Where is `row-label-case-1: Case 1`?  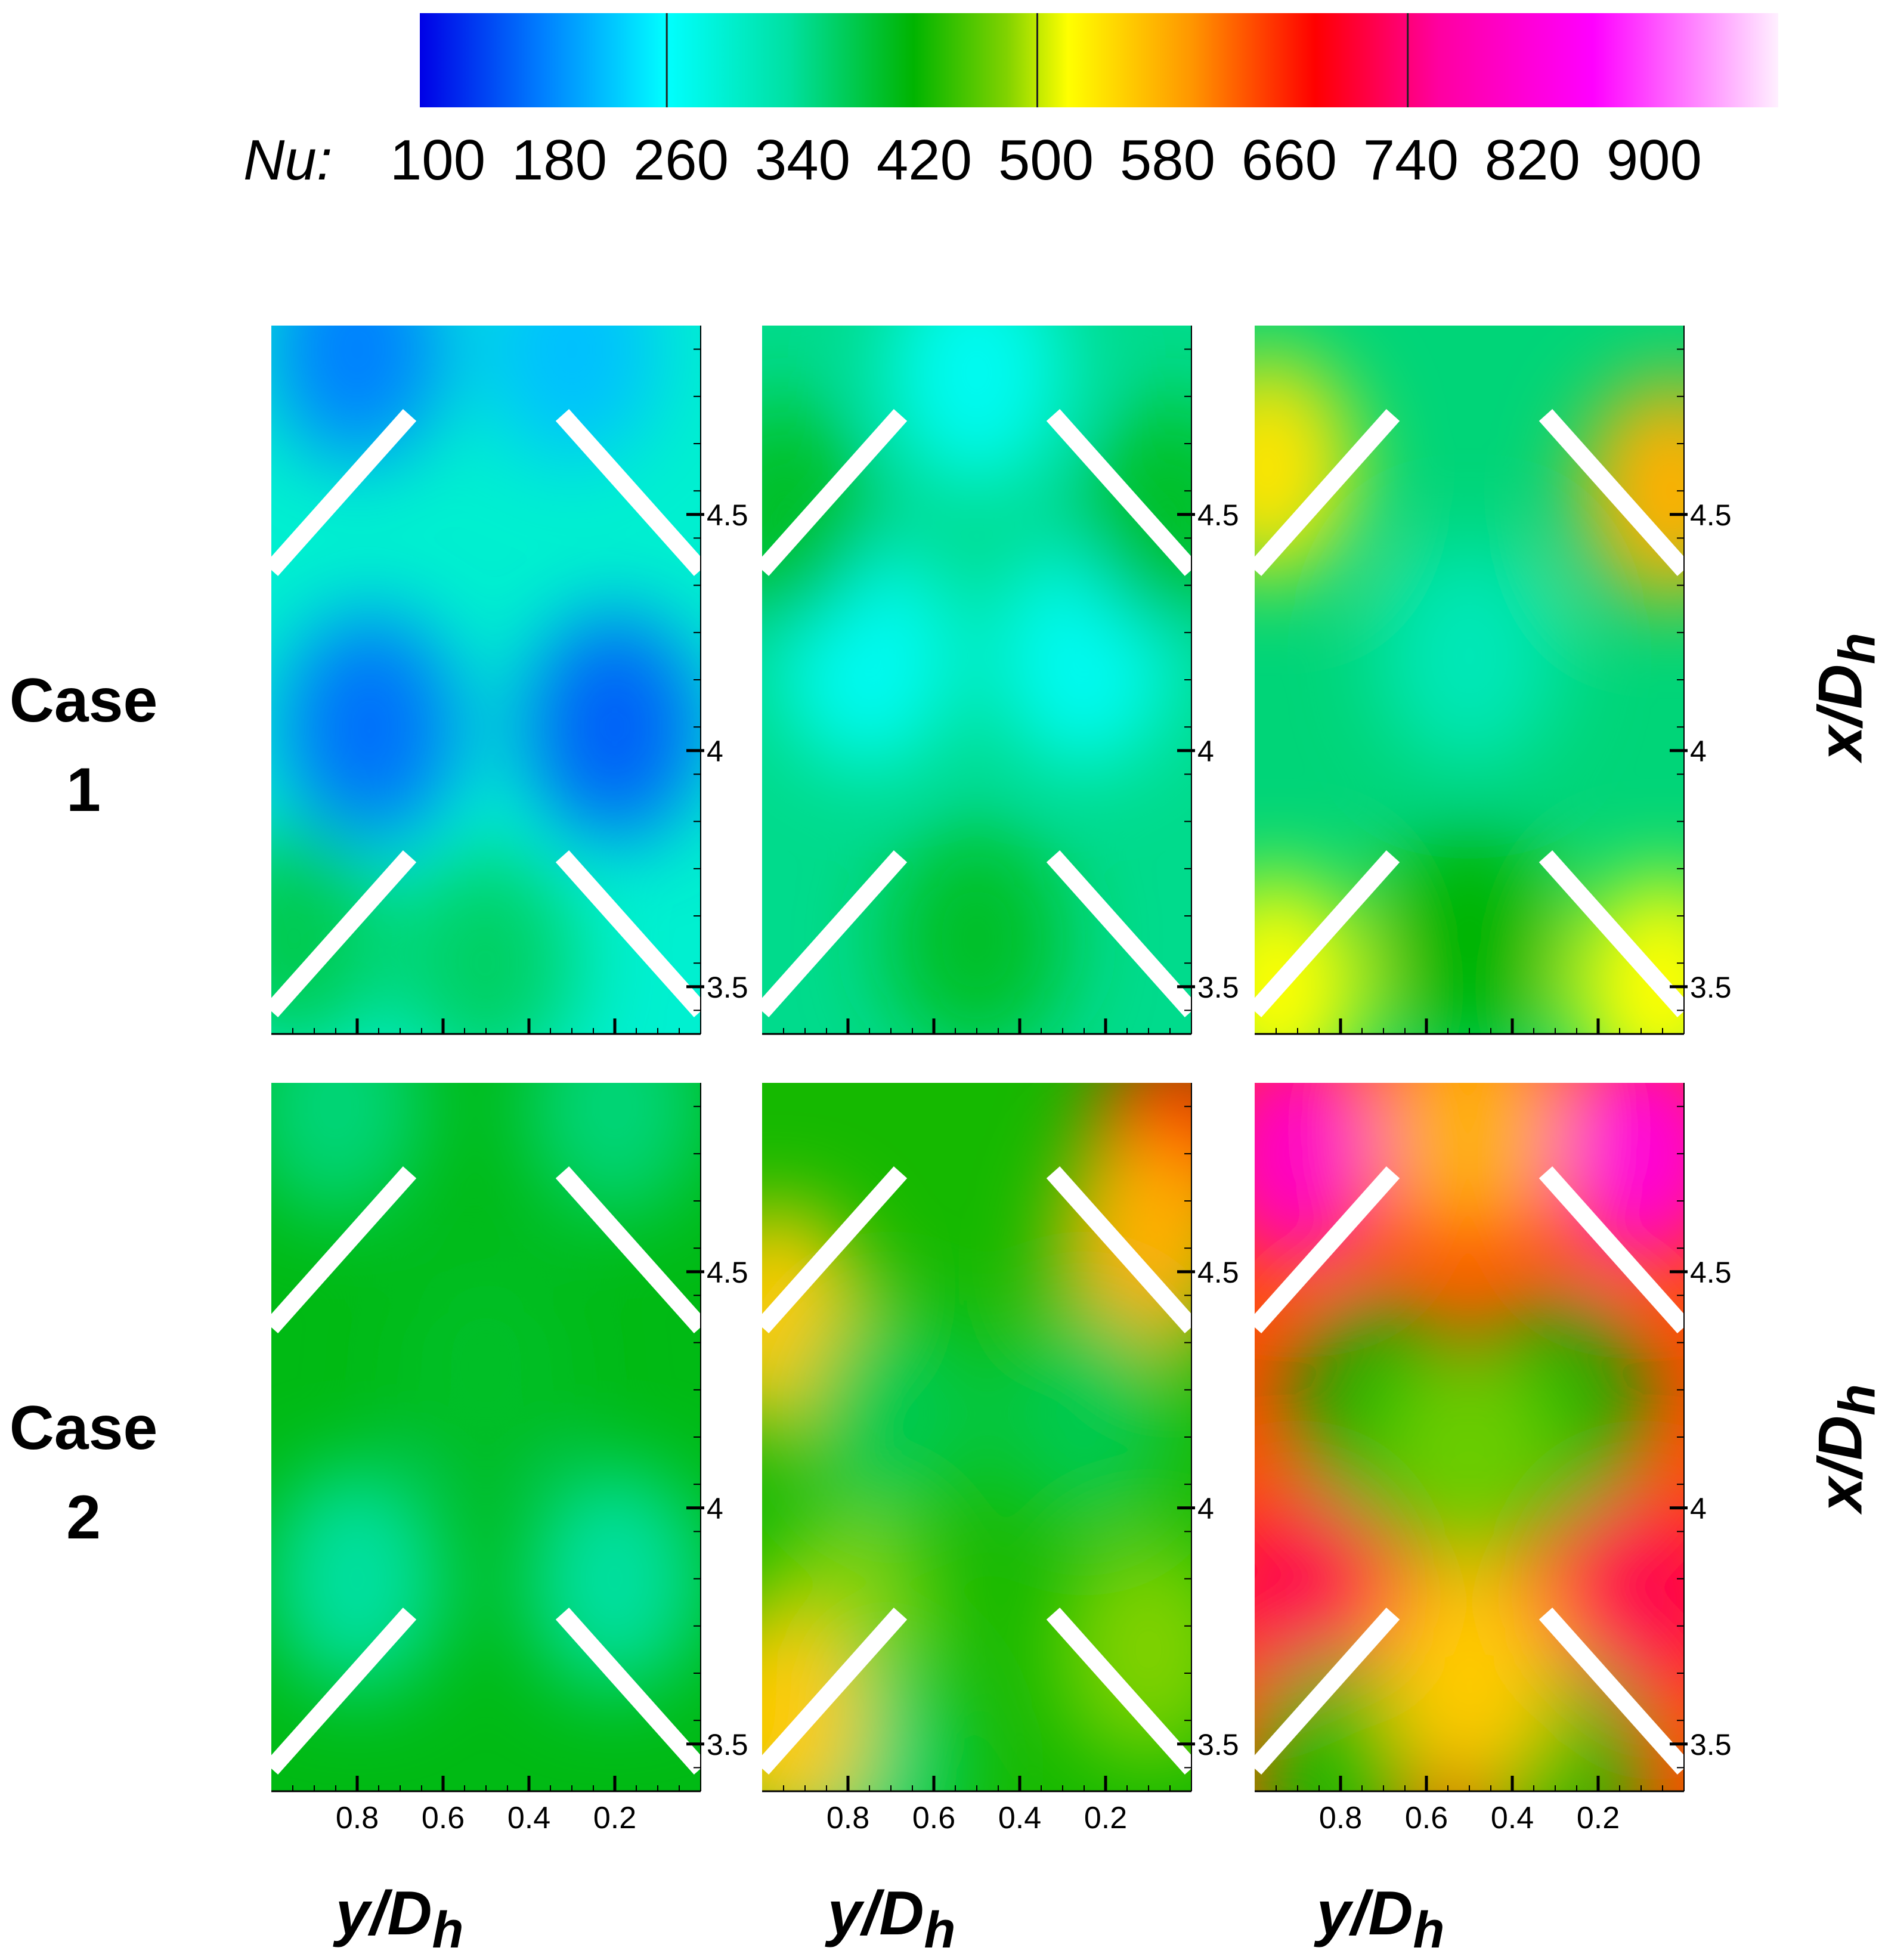
row-label-case-1: Case 1 is located at coordinates (86, 745).